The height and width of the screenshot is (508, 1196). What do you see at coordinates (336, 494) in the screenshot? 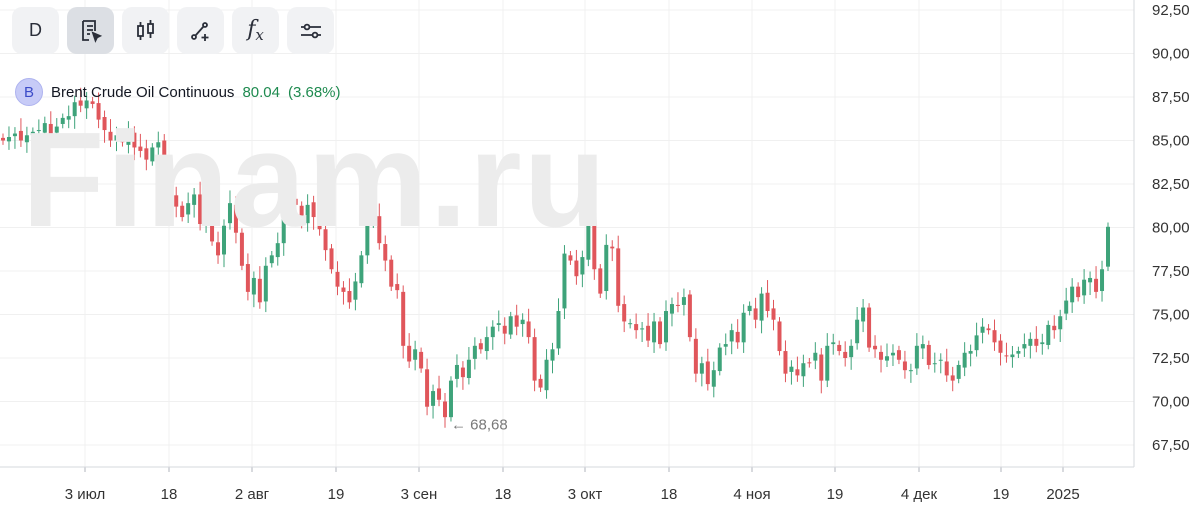
I see `x-tick-label: 19` at bounding box center [336, 494].